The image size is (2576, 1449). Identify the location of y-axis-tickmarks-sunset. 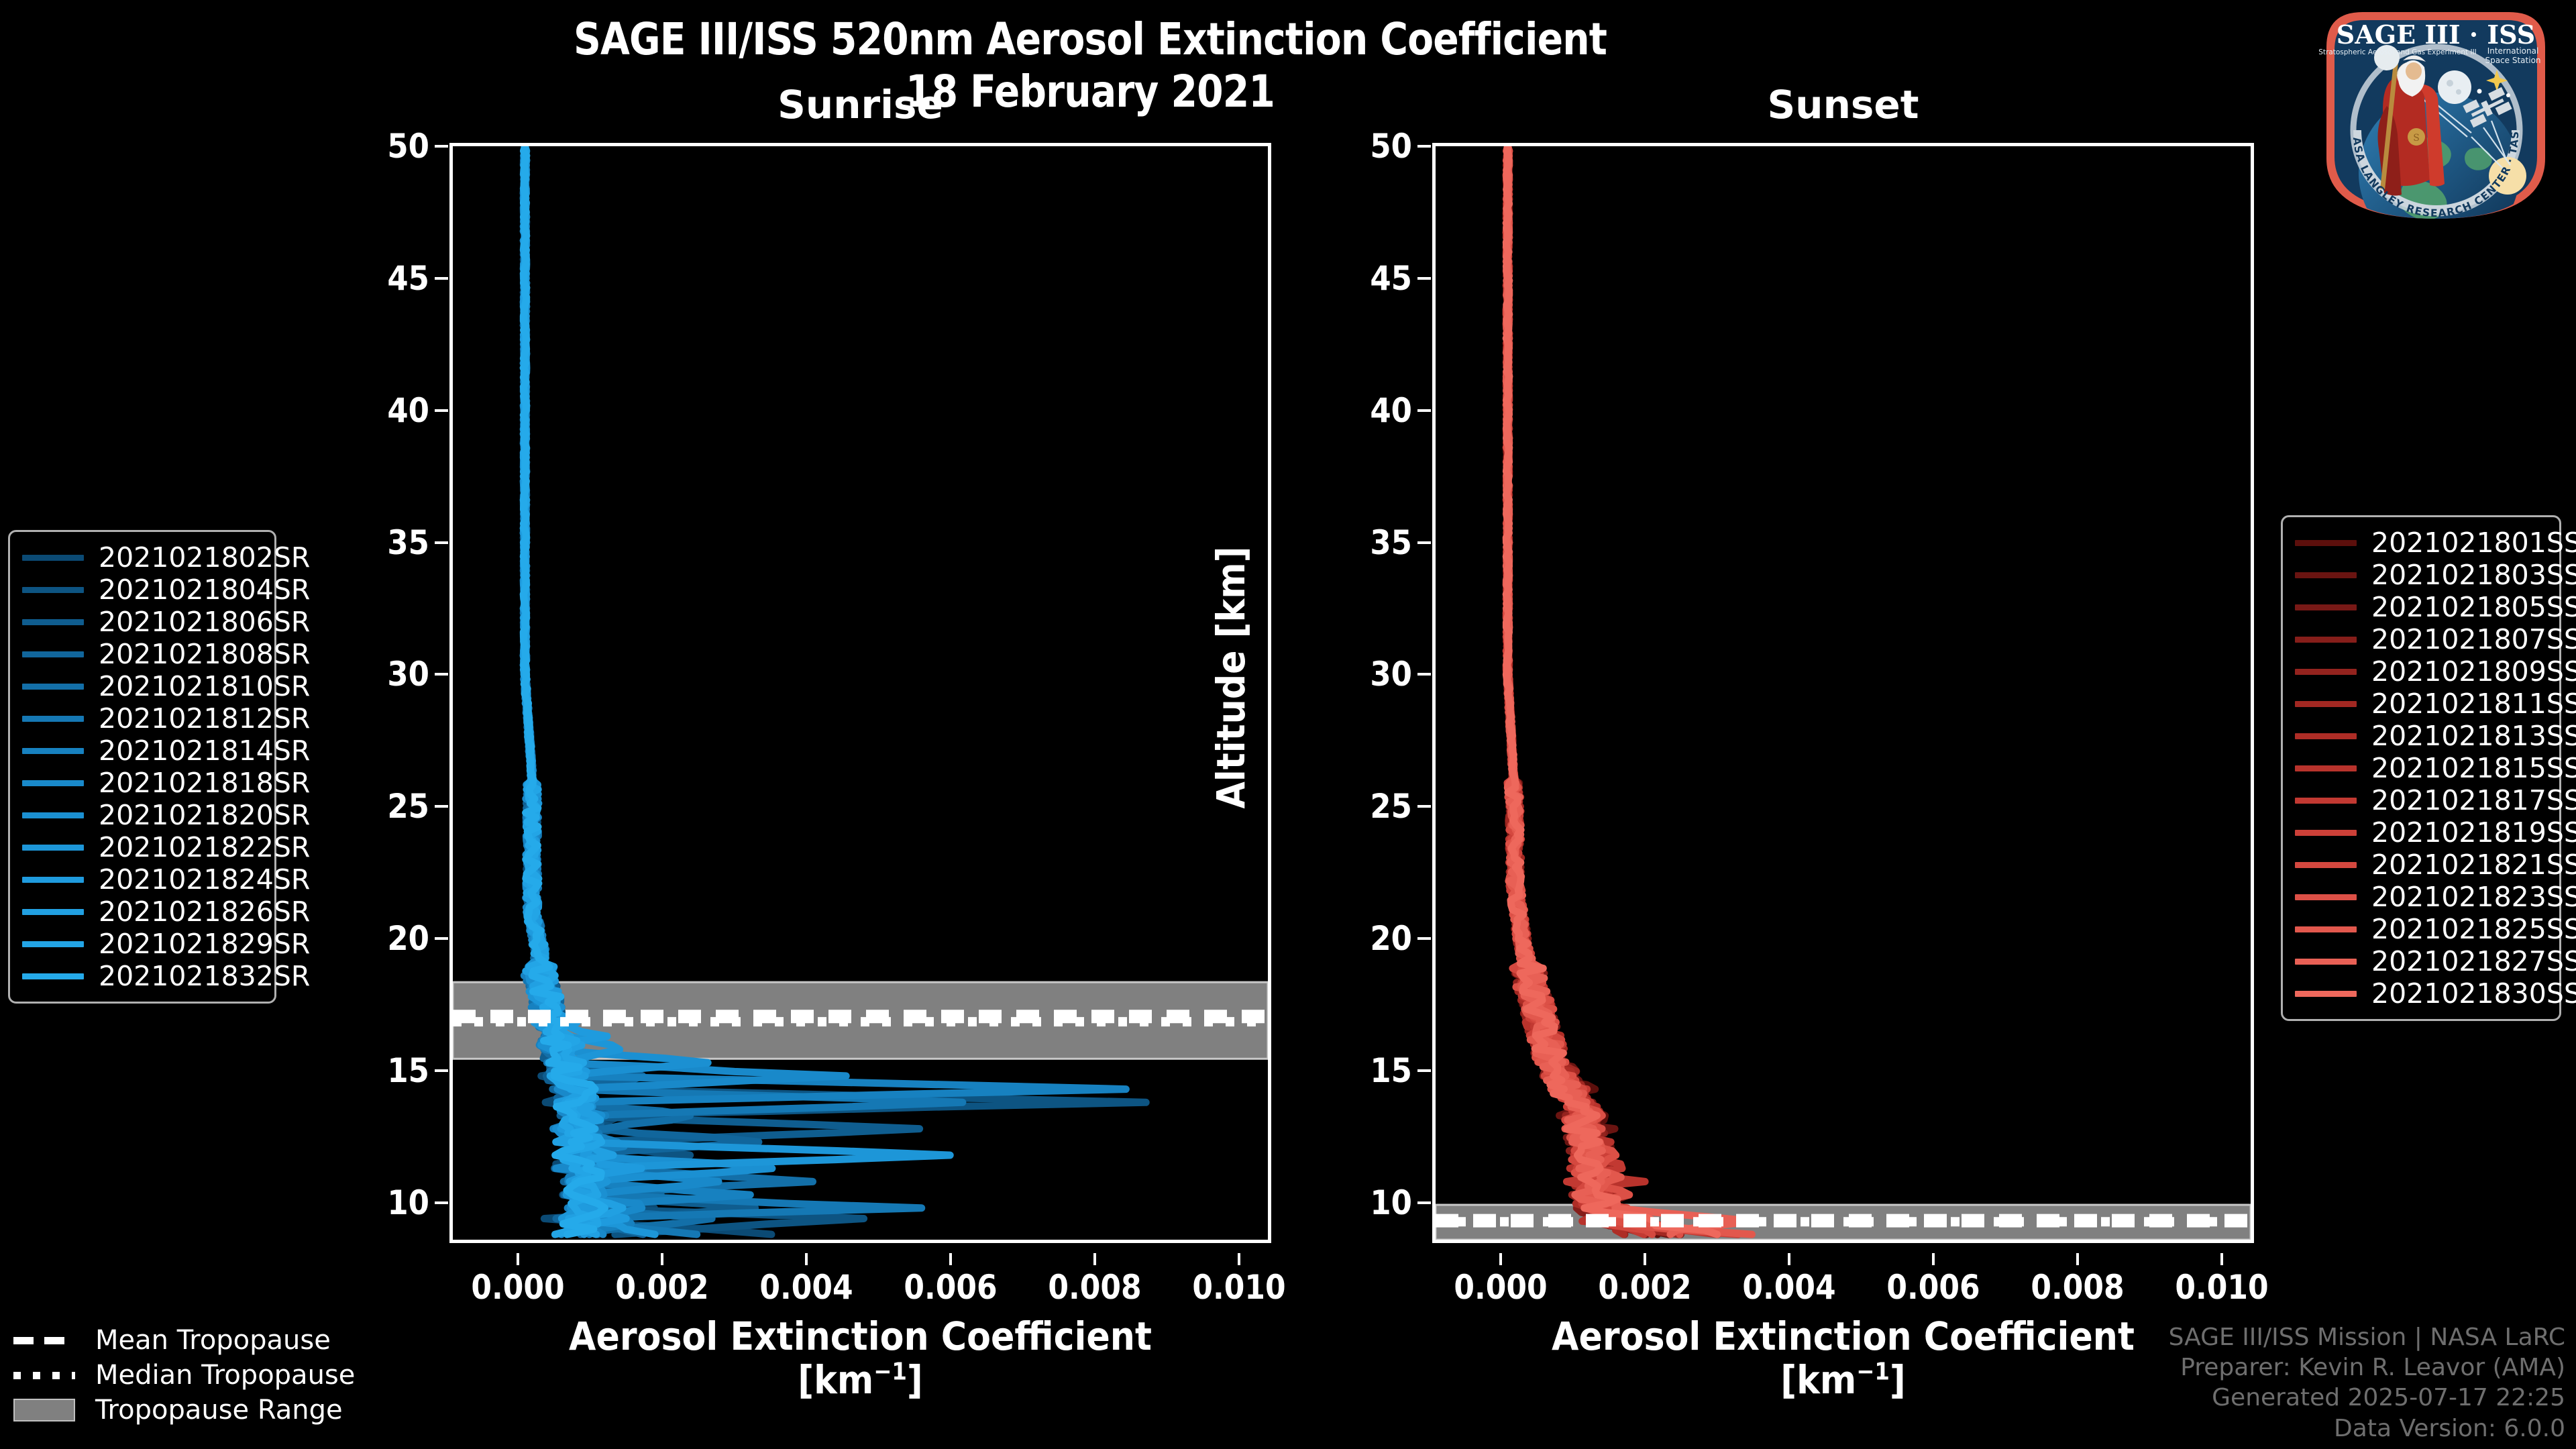
(1424, 693).